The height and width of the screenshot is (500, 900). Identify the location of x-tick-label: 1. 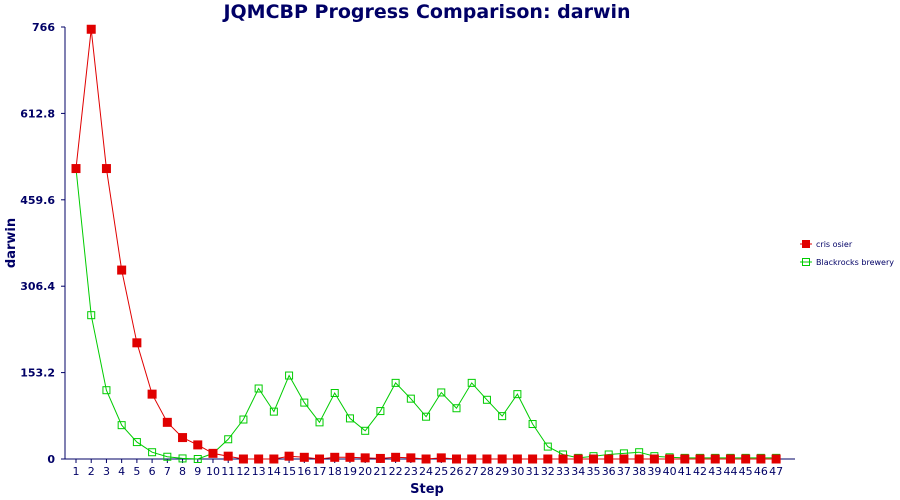
(76, 471).